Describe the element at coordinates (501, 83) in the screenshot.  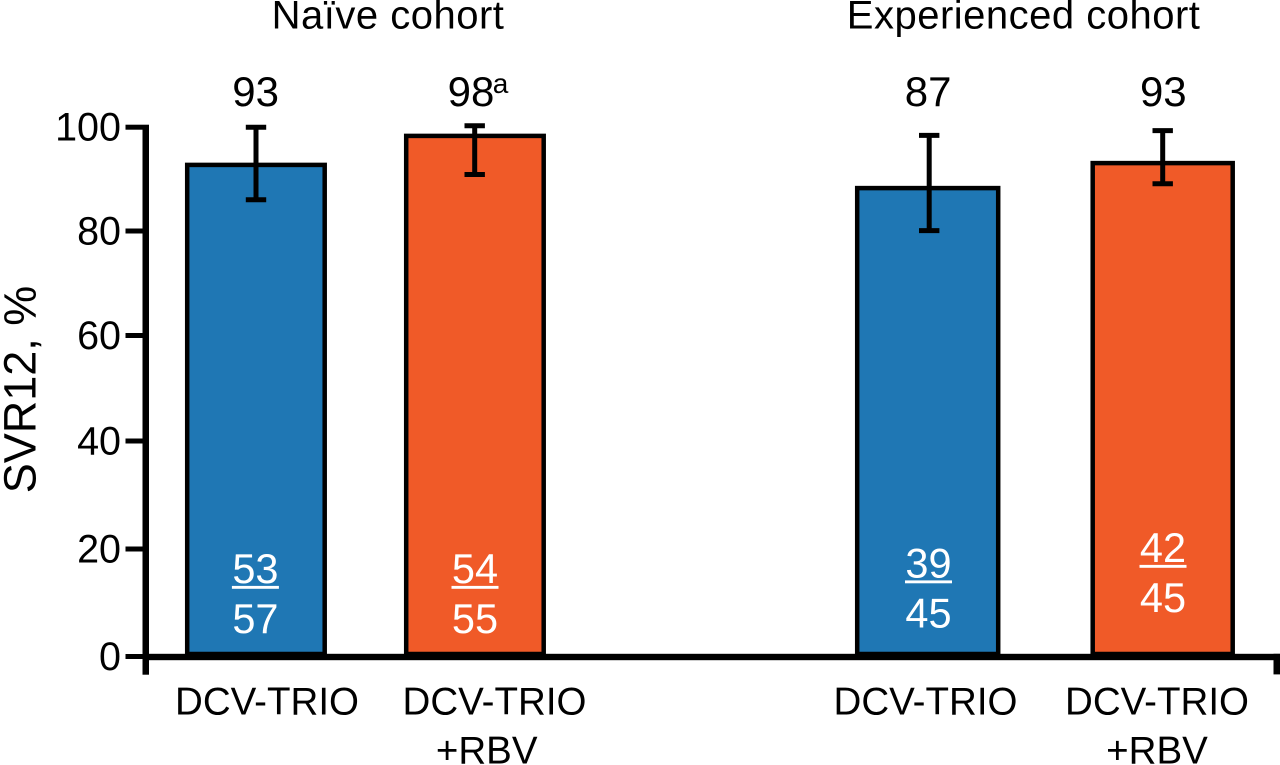
I see `svg-text: a` at that location.